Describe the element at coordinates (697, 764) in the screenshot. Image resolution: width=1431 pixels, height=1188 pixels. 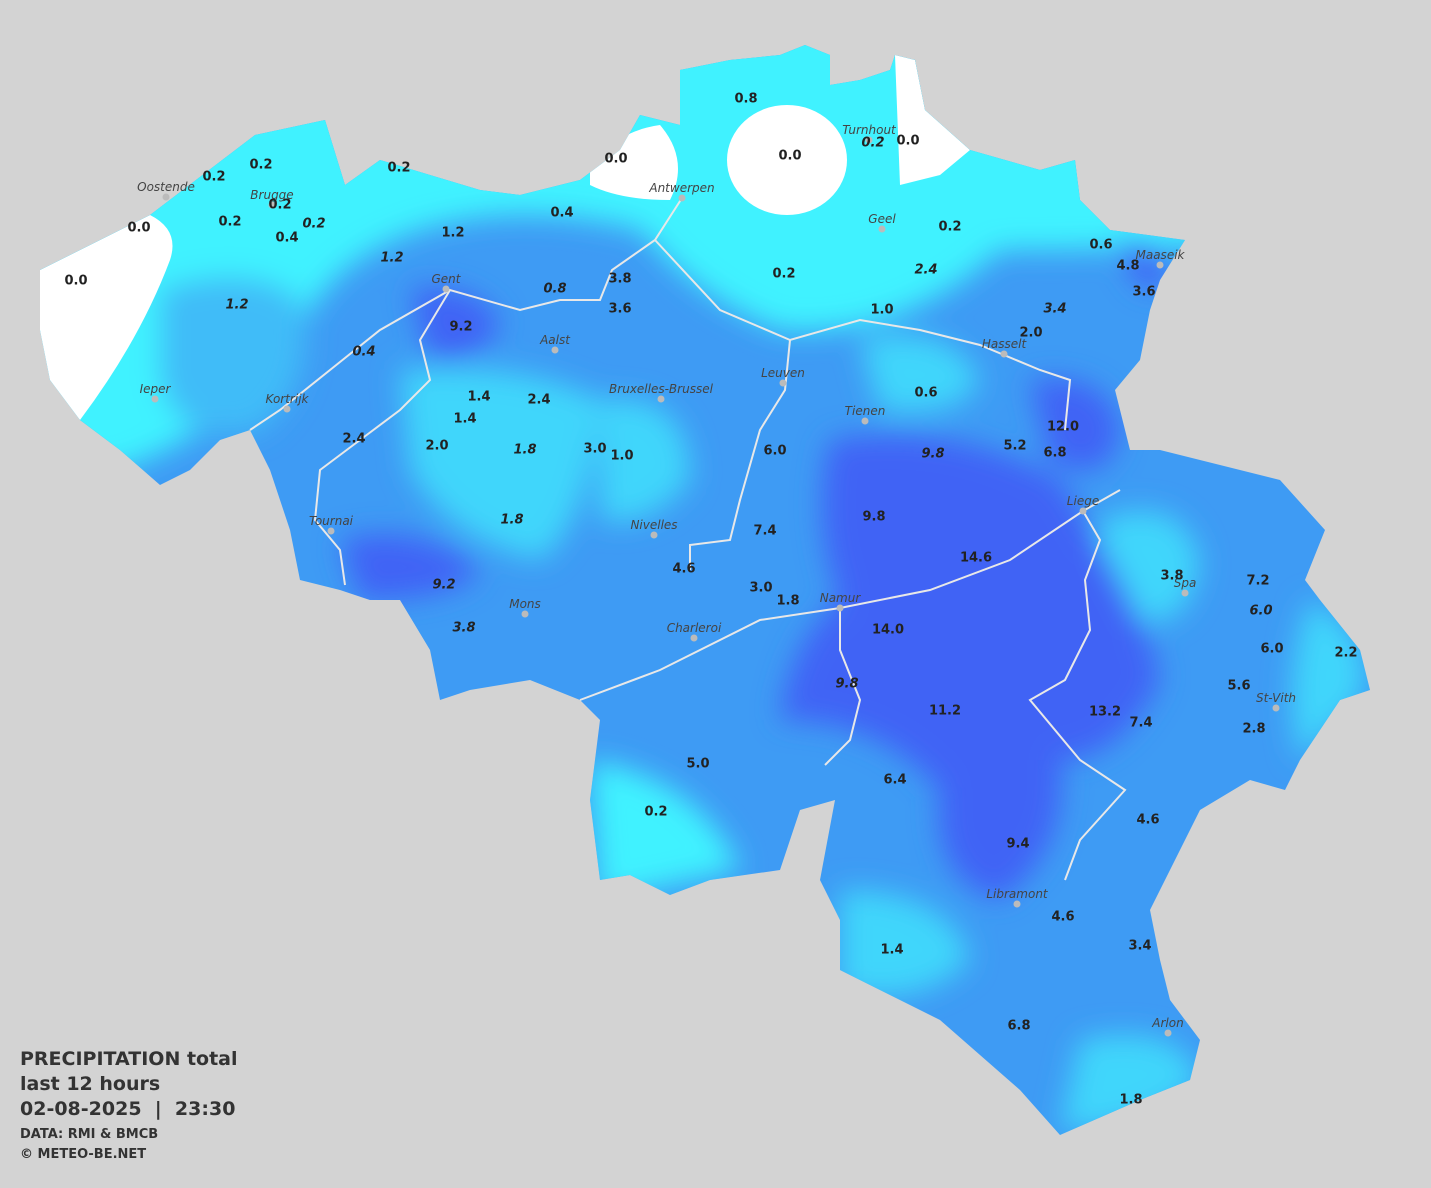
I see `station-value: 5.0` at that location.